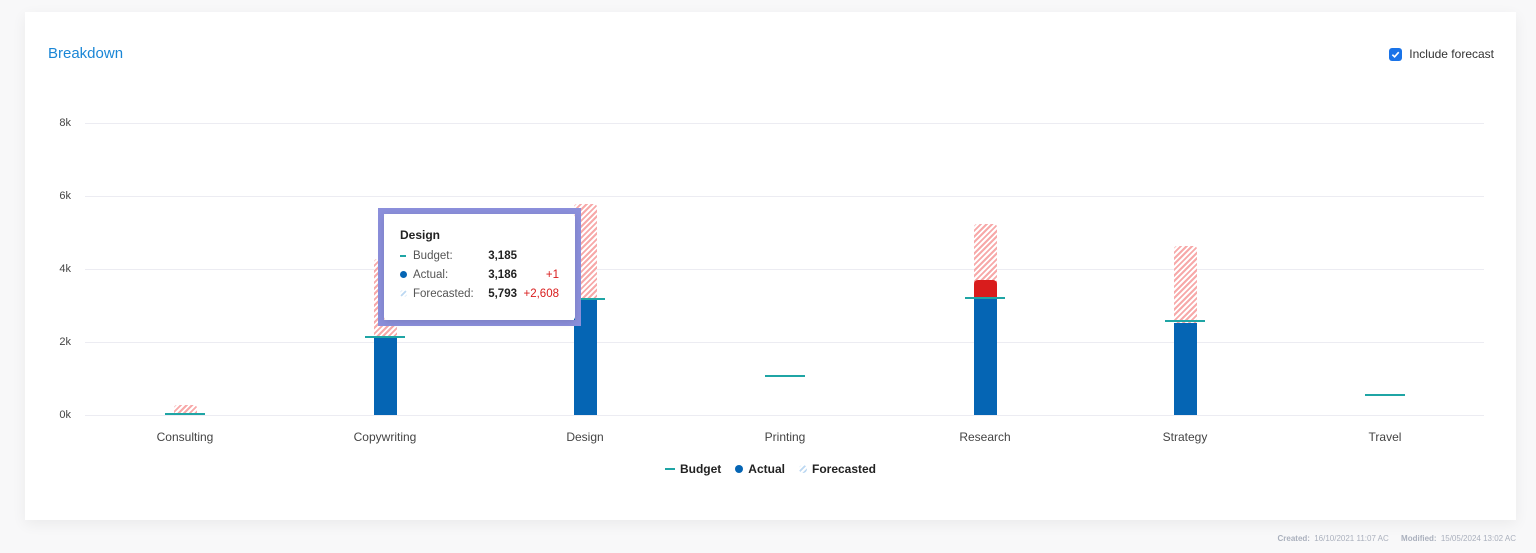 The width and height of the screenshot is (1536, 553). I want to click on overspend-bar, so click(985, 289).